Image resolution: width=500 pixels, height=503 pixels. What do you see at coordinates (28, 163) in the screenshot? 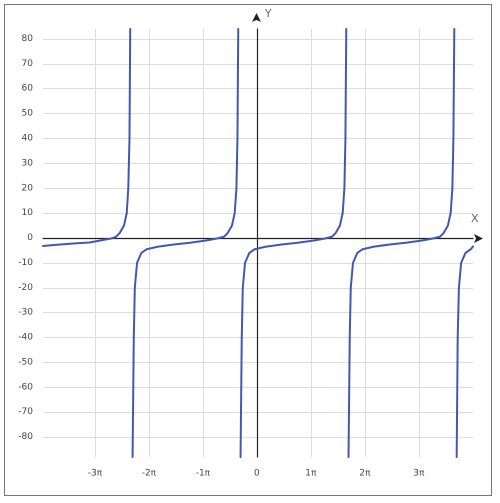
I see `y-tick-label: 30` at bounding box center [28, 163].